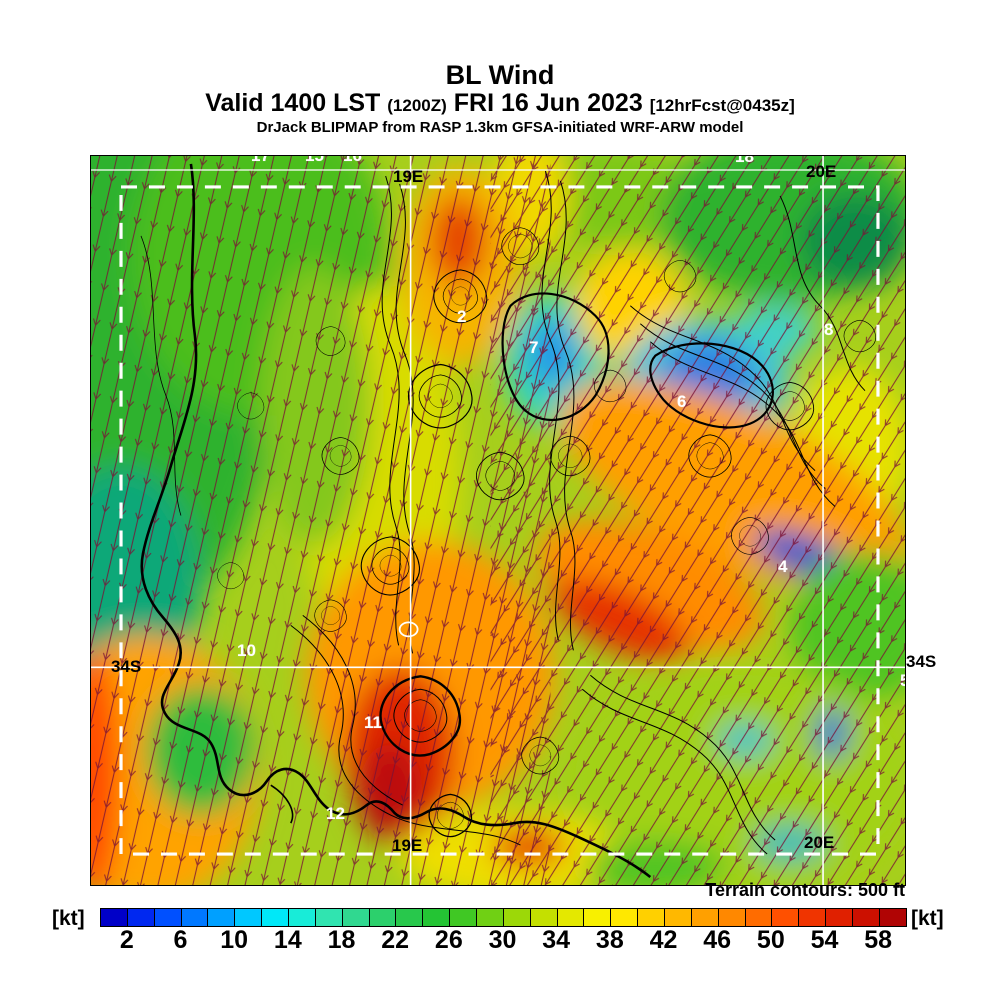 Image resolution: width=1000 pixels, height=1000 pixels. Describe the element at coordinates (335, 813) in the screenshot. I see `site-label-12: 12` at that location.